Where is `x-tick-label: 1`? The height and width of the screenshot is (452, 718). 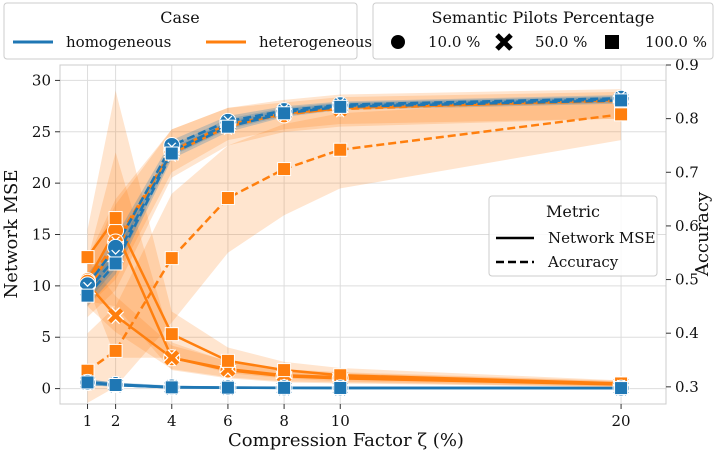 x-tick-label: 1 is located at coordinates (88, 421).